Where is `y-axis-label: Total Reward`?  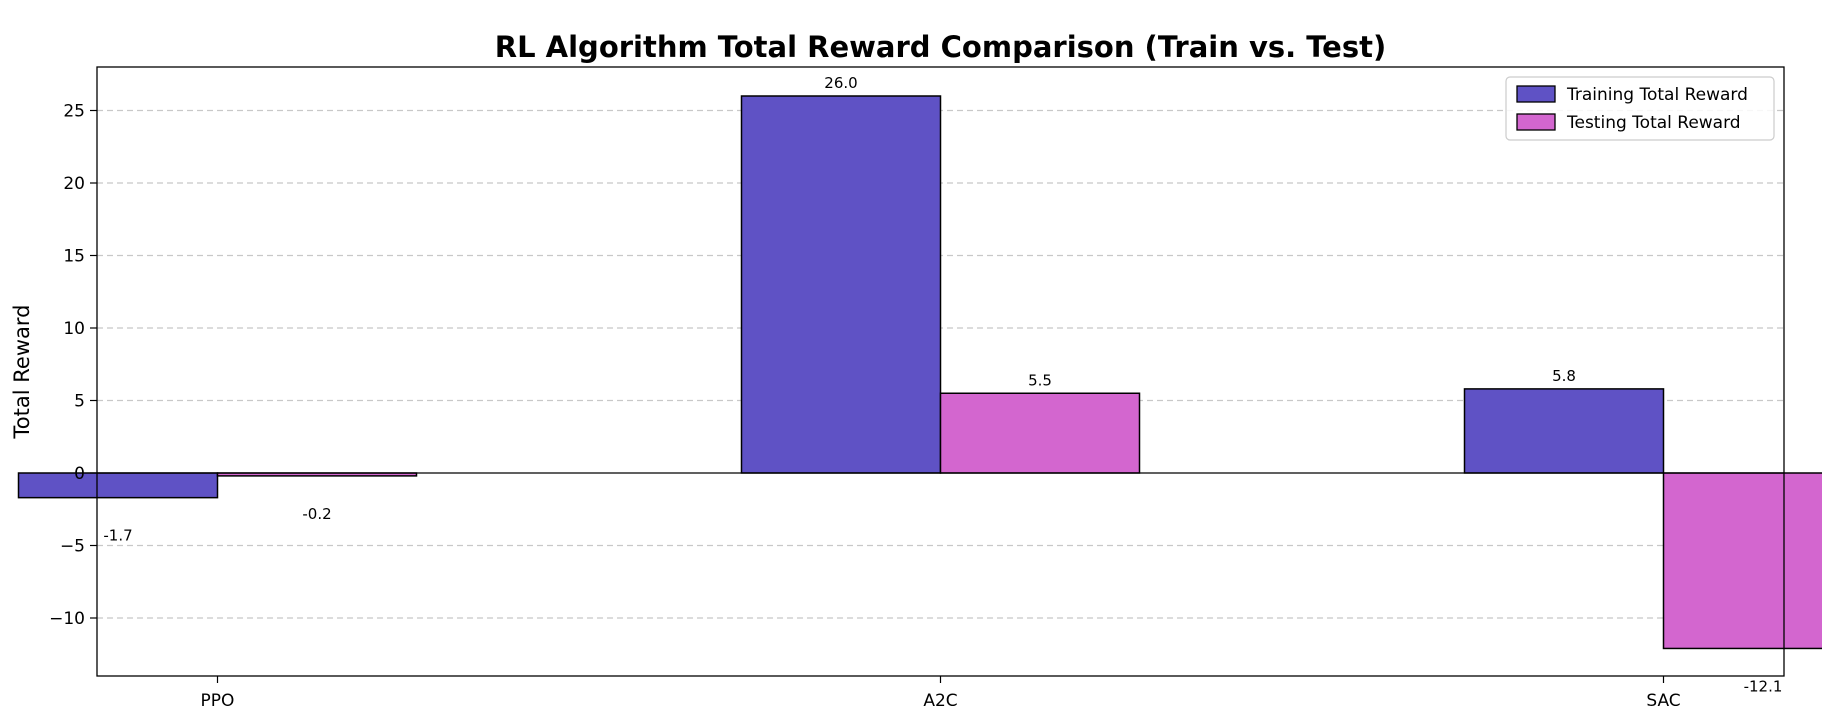 y-axis-label: Total Reward is located at coordinates (22, 372).